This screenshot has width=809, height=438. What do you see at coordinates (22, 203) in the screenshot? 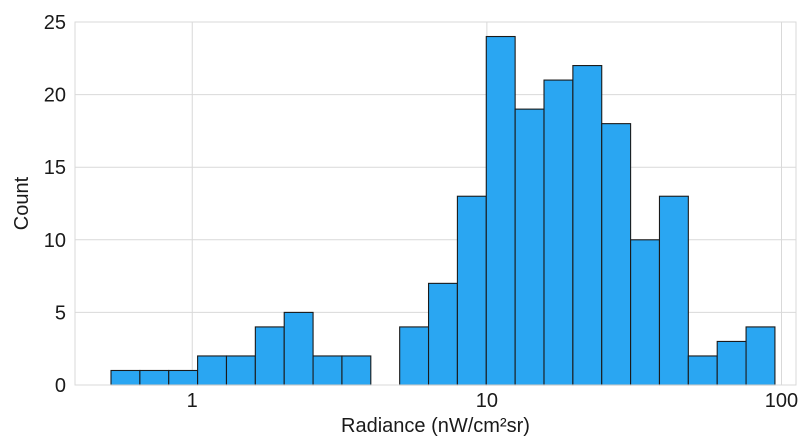
I see `y-axis-label: Count` at bounding box center [22, 203].